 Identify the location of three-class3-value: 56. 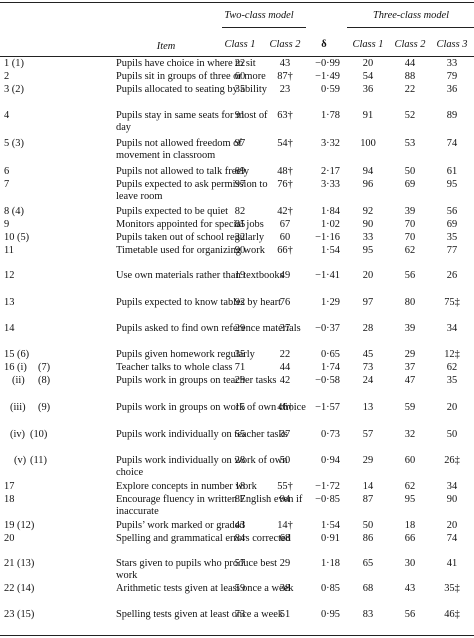
(452, 211).